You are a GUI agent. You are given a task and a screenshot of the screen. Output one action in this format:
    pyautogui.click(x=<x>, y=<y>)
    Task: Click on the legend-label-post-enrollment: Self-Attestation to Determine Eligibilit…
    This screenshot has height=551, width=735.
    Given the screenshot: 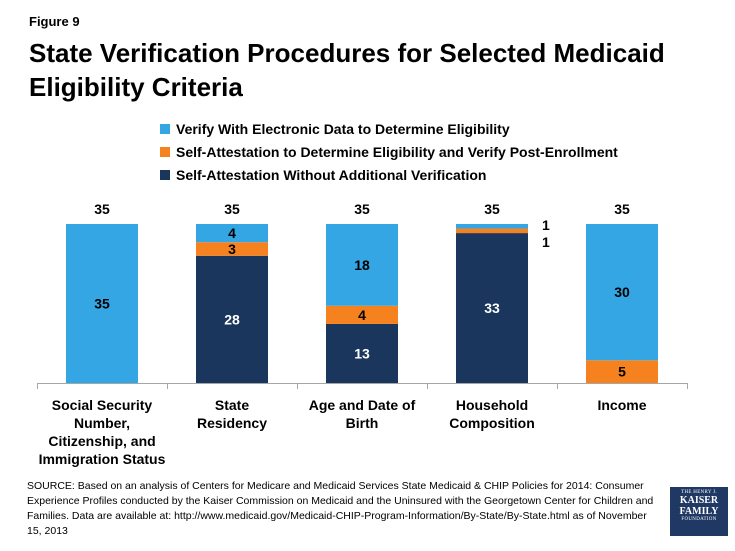 What is the action you would take?
    pyautogui.click(x=397, y=151)
    